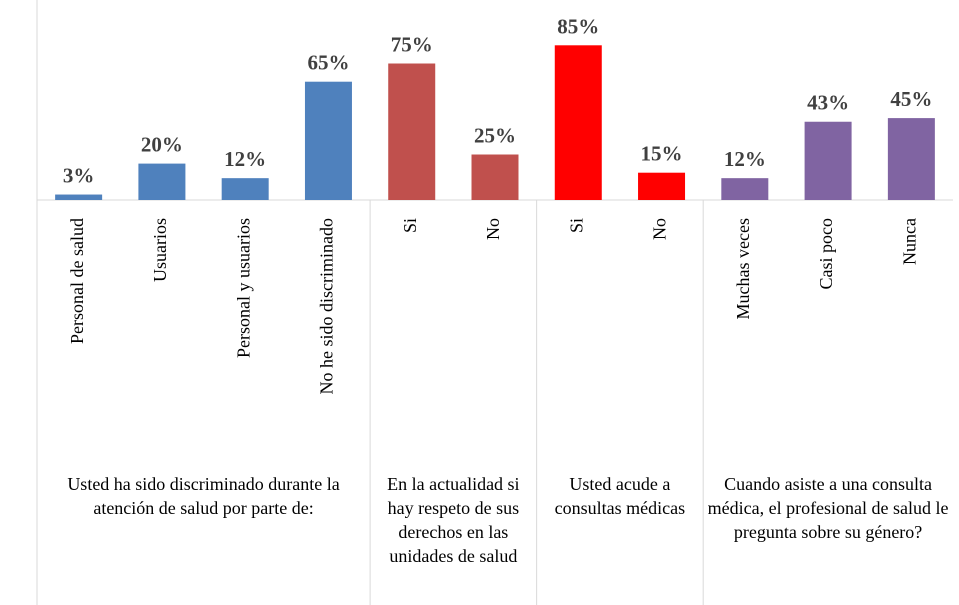 The width and height of the screenshot is (959, 605). What do you see at coordinates (77, 281) in the screenshot?
I see `category-label: Personal de salud` at bounding box center [77, 281].